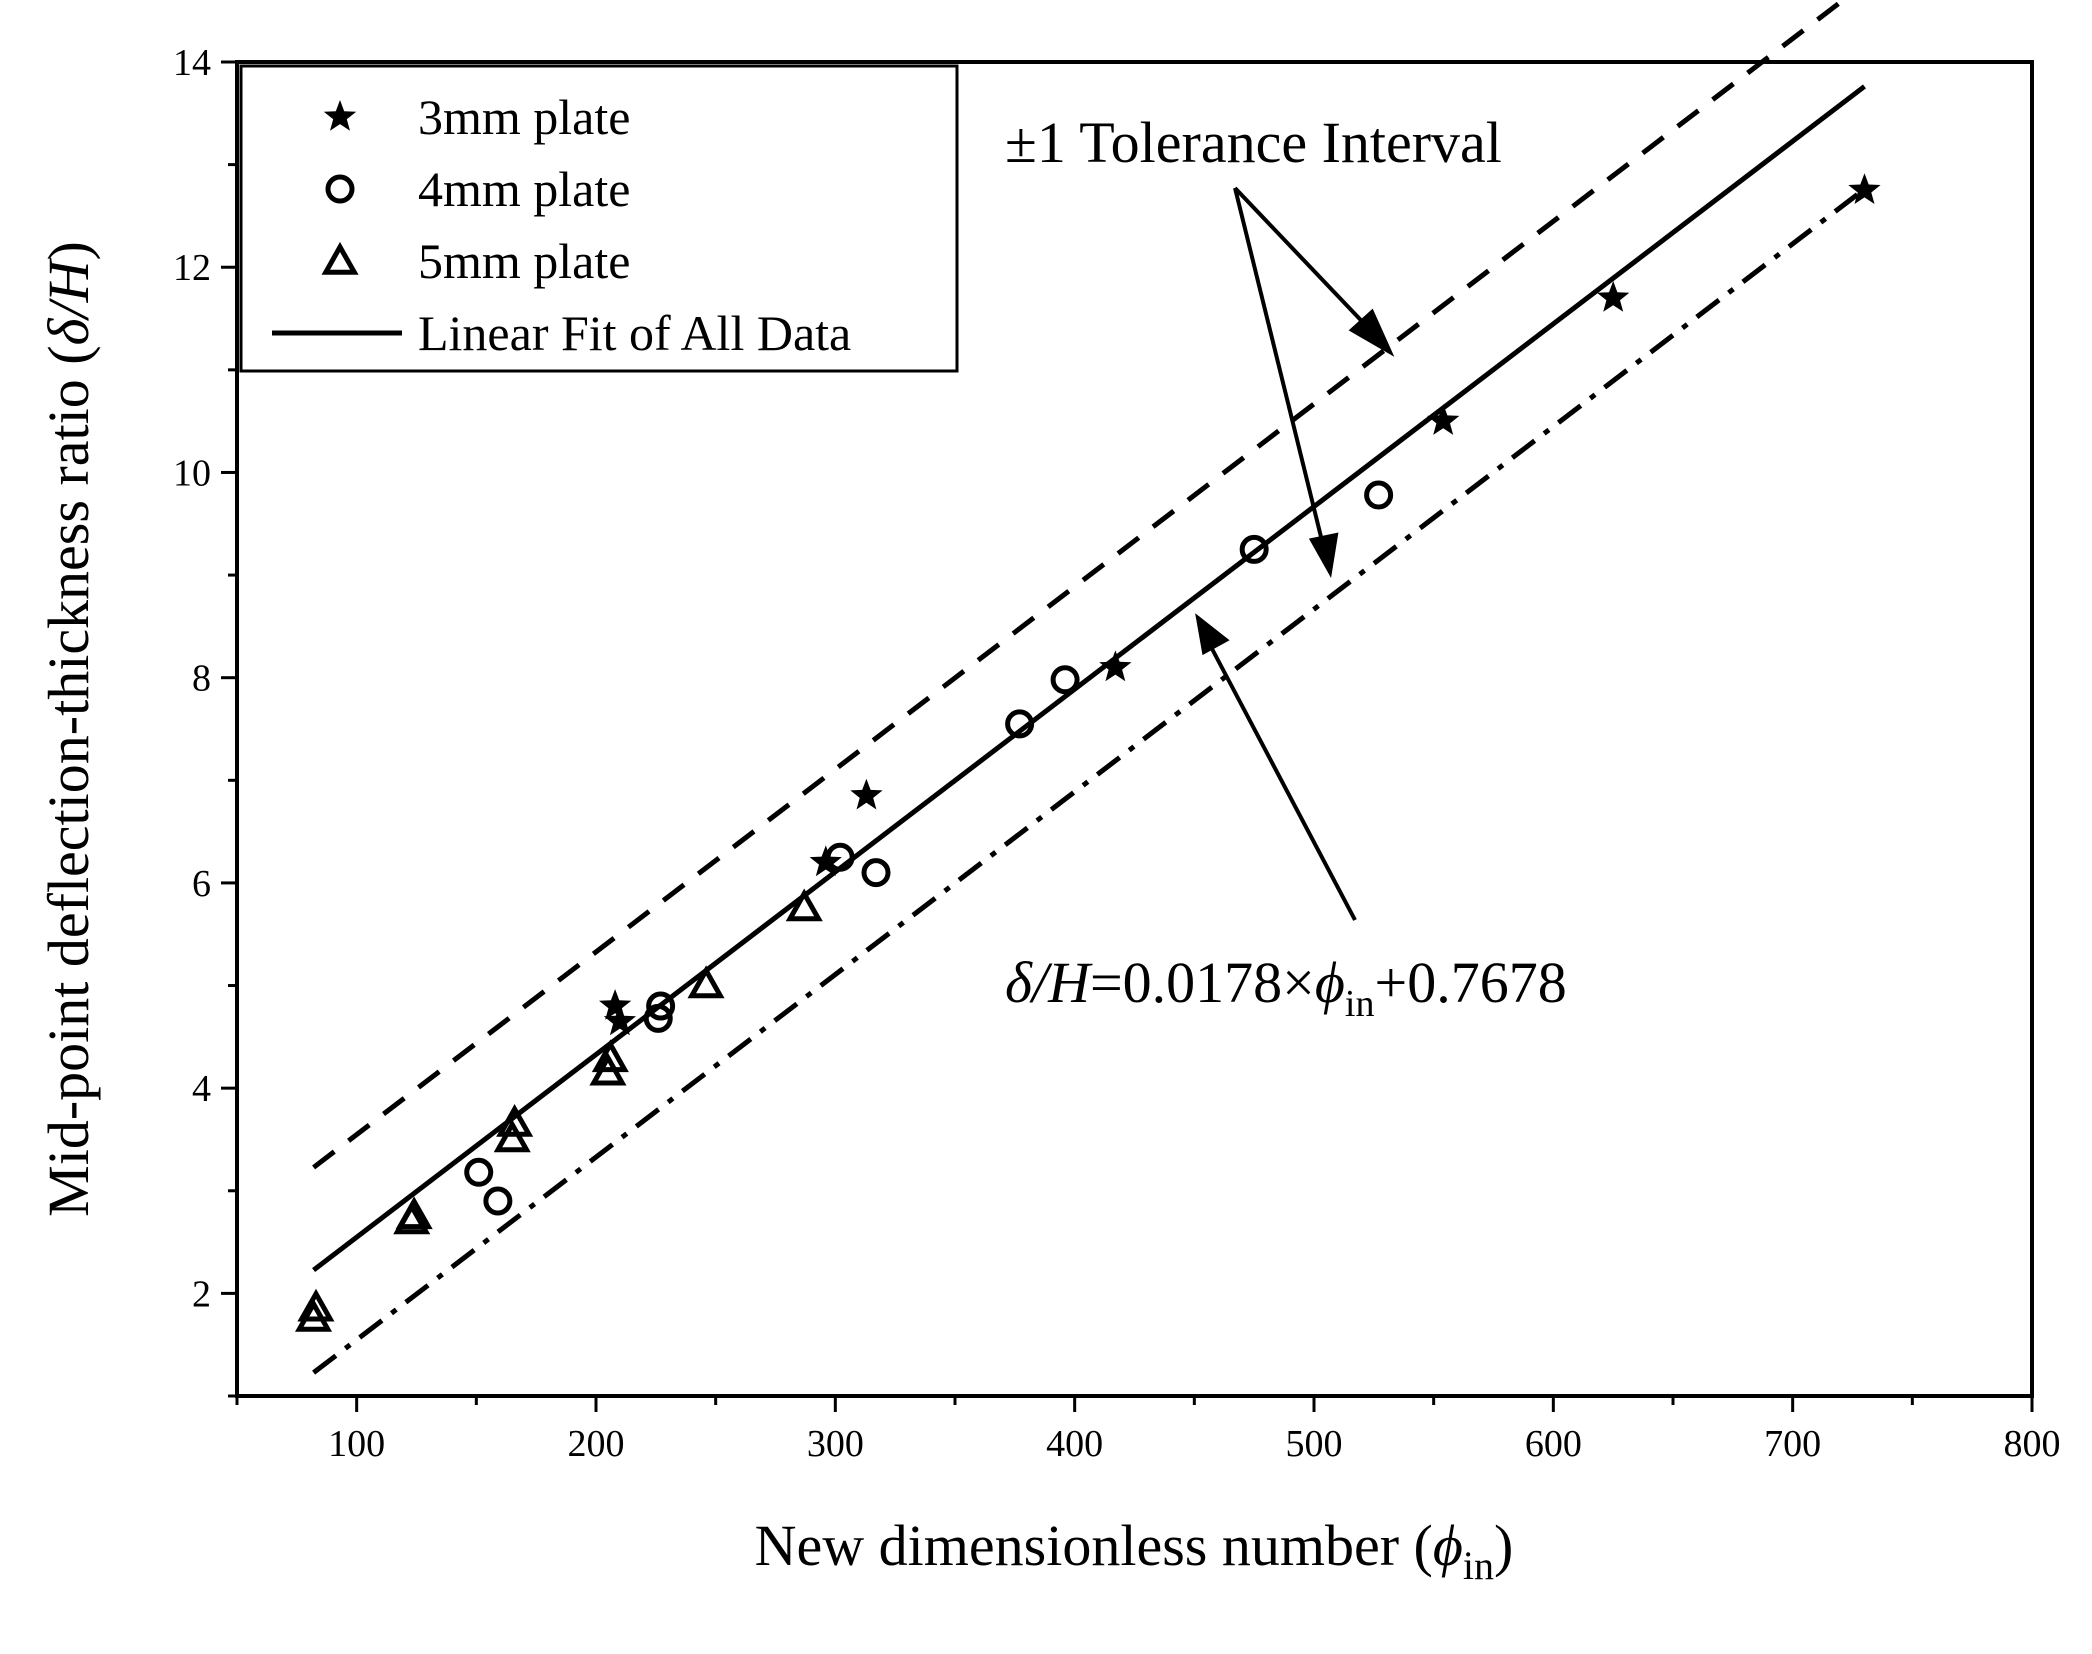 The height and width of the screenshot is (1654, 2092). I want to click on tolerance-annotation: ±1 Tolerance Interval, so click(1253, 142).